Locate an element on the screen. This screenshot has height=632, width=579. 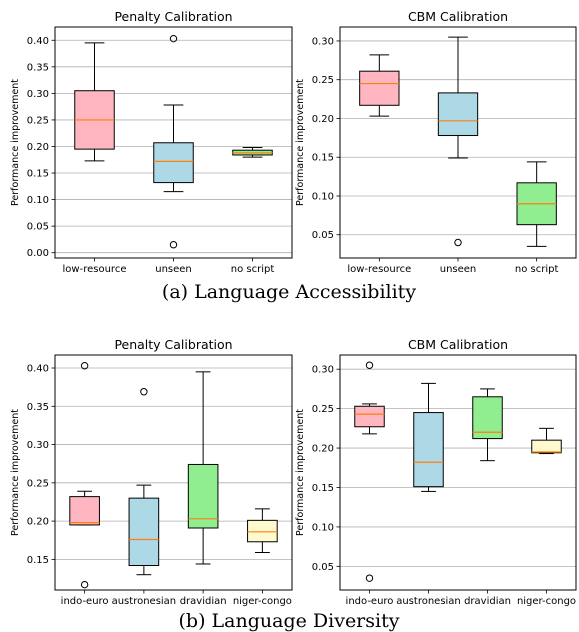
y-tick-label: 0.00 is located at coordinates (38, 253).